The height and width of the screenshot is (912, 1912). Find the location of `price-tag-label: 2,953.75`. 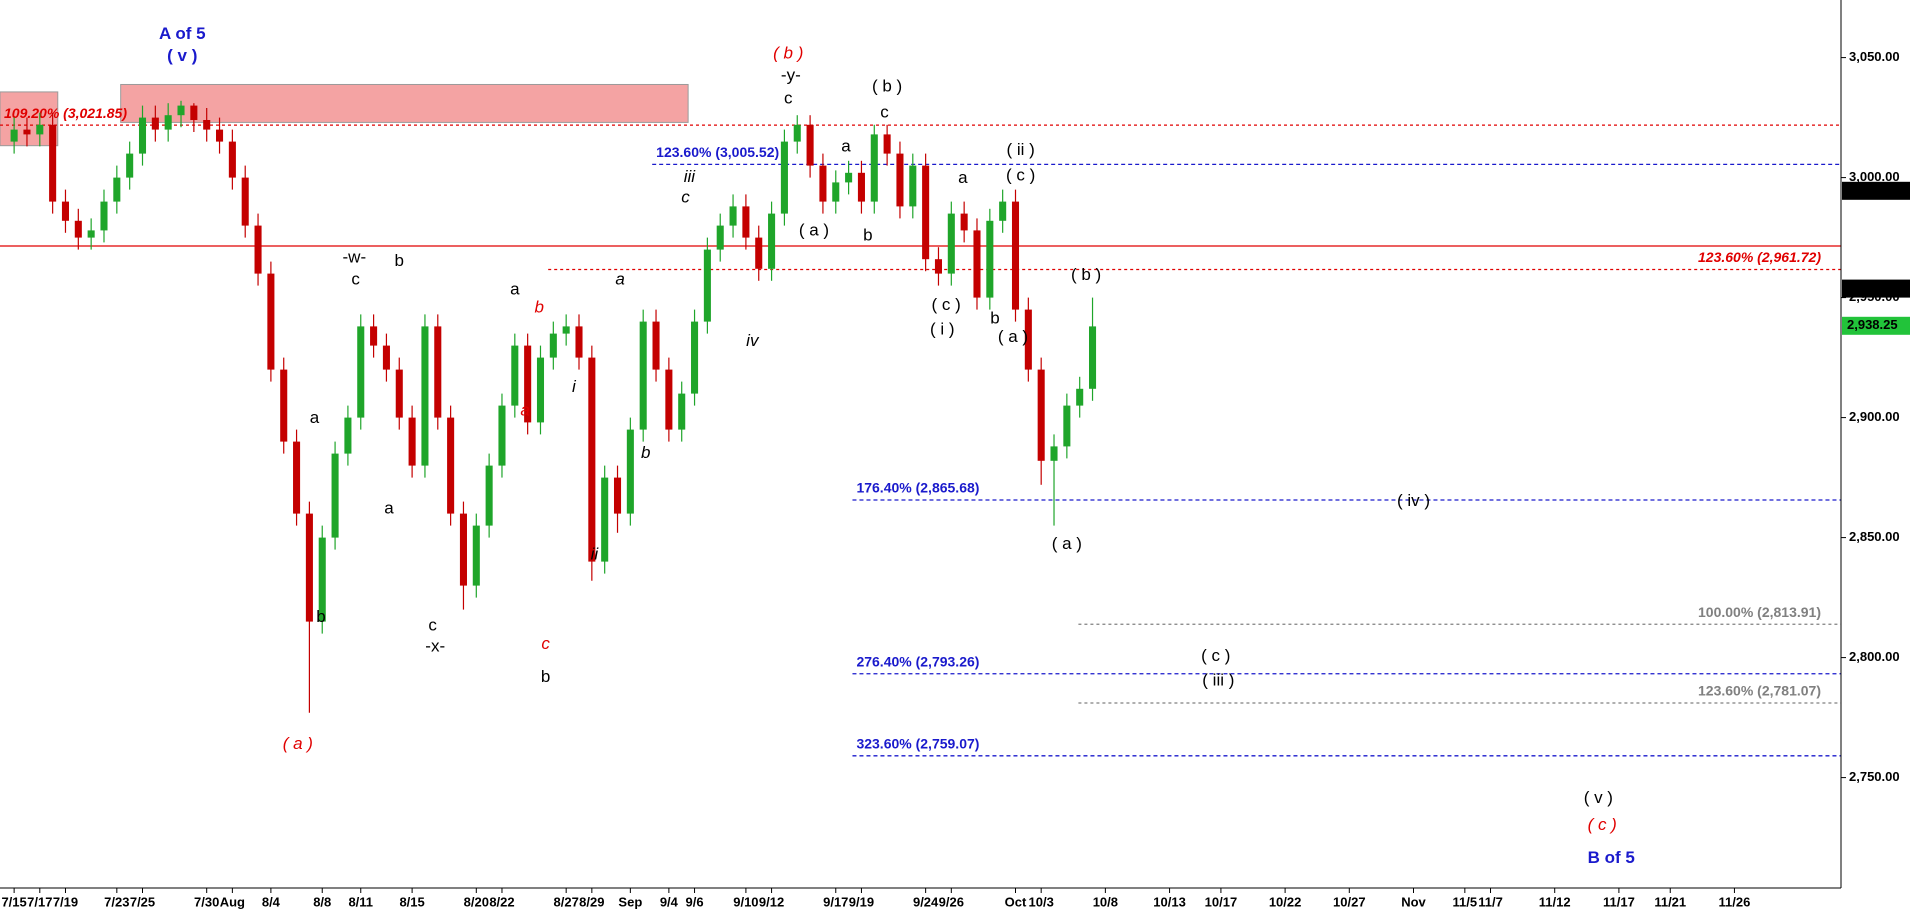

price-tag-label: 2,953.75 is located at coordinates (1872, 287).